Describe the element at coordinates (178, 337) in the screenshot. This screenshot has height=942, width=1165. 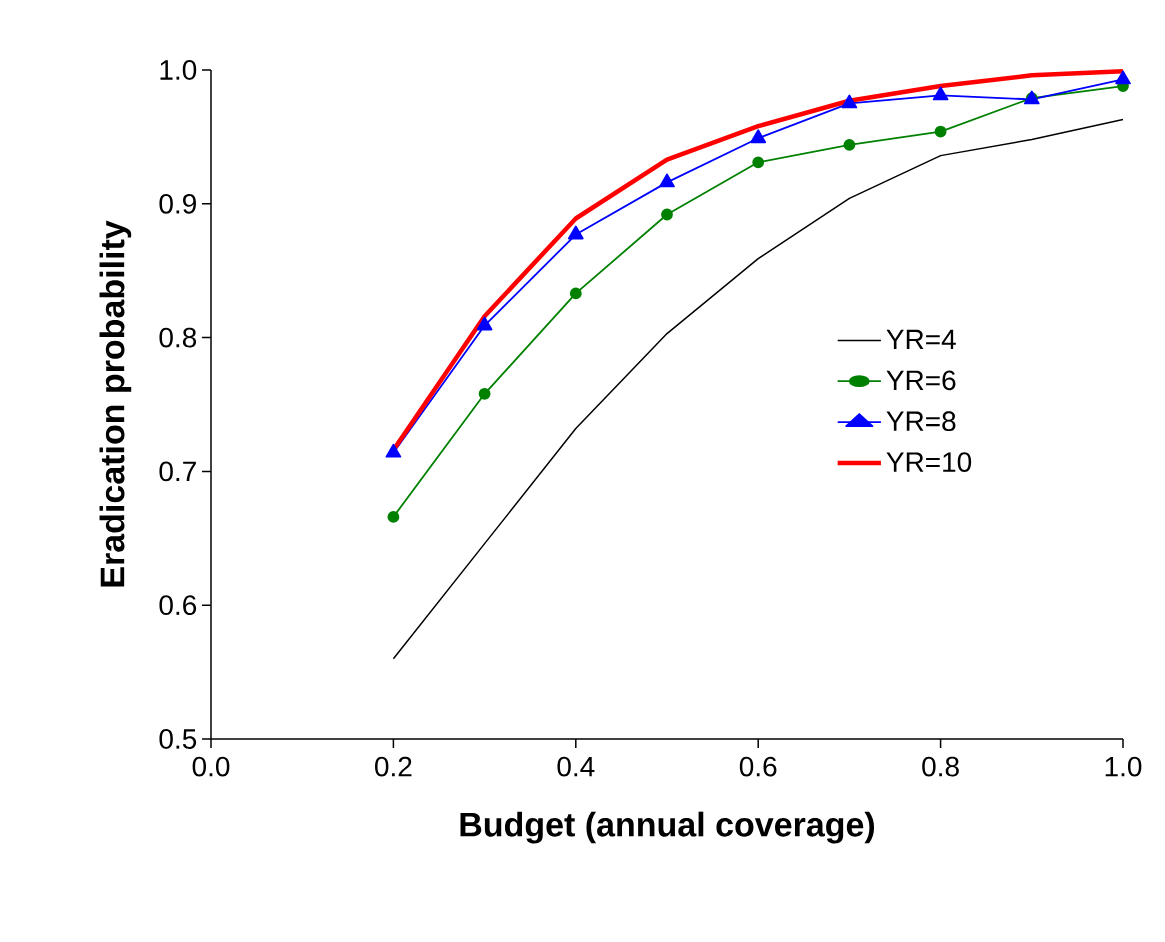
I see `y-tick-label: 0.8` at that location.